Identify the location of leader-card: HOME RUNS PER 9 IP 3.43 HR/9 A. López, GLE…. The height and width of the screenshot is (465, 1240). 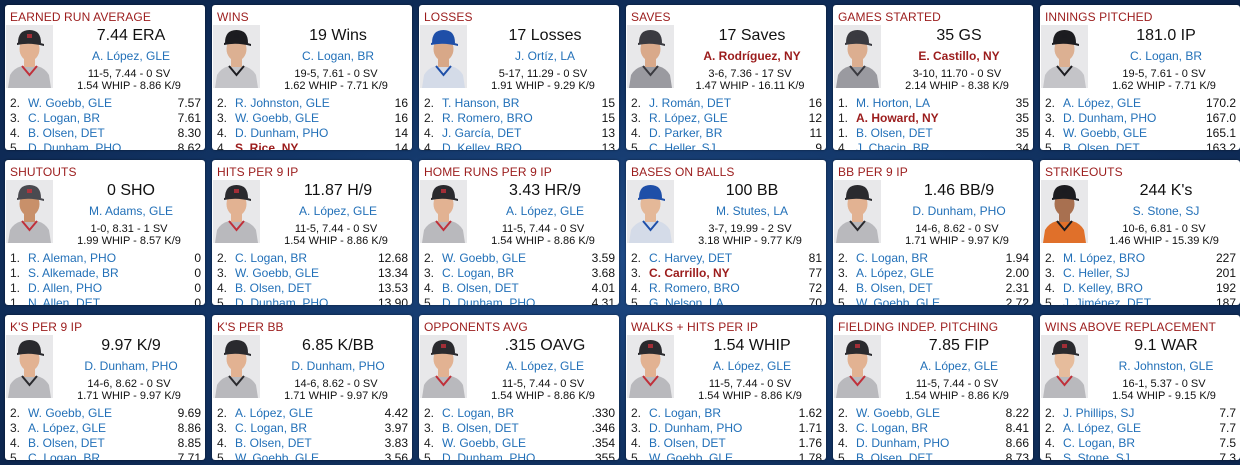
(519, 232).